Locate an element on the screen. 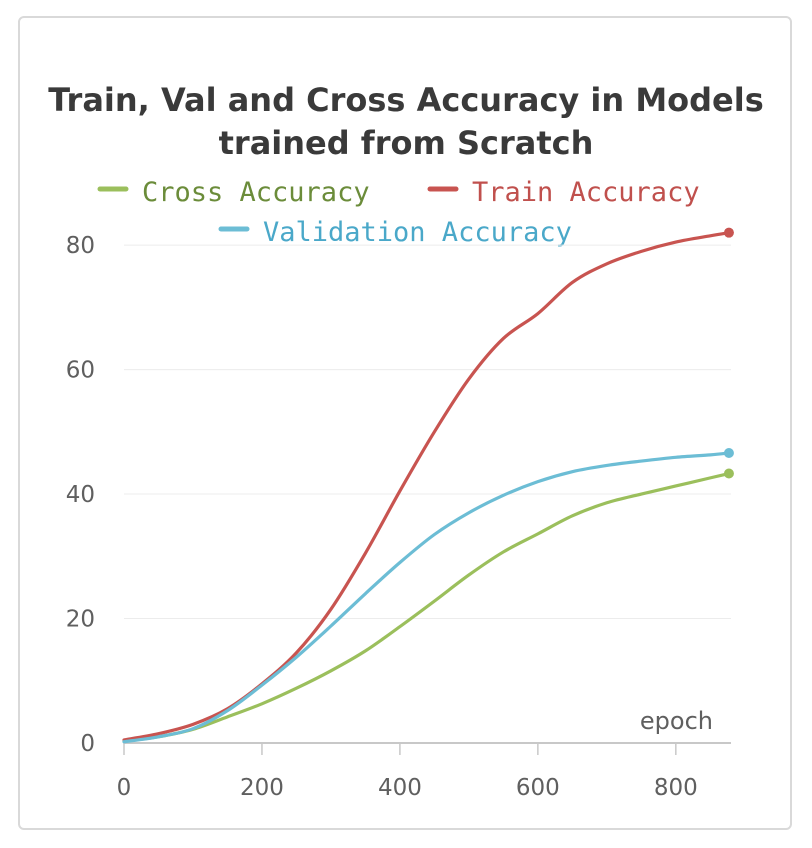  y-tick-label-0: 0 is located at coordinates (87, 744).